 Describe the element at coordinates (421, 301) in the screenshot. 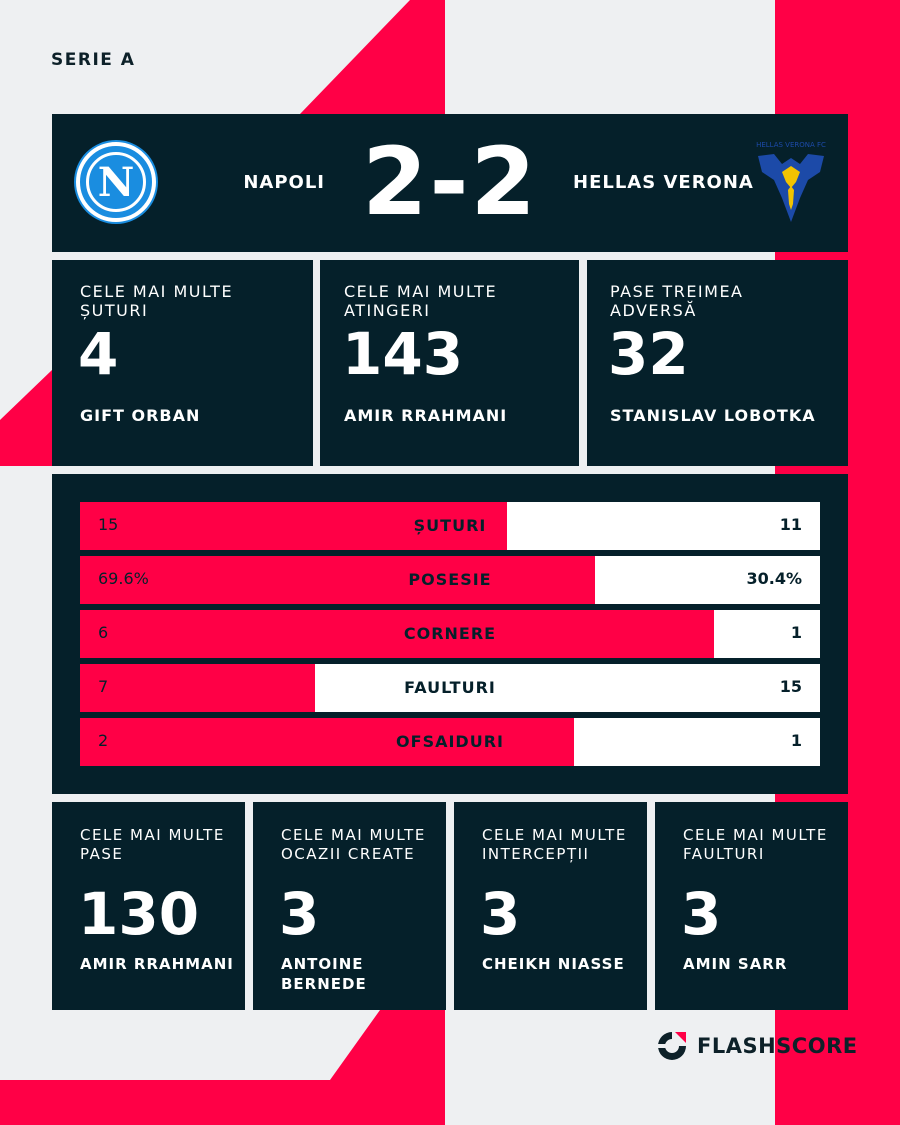

I see `card-label: CELE MAI MULTE ATINGERI` at that location.